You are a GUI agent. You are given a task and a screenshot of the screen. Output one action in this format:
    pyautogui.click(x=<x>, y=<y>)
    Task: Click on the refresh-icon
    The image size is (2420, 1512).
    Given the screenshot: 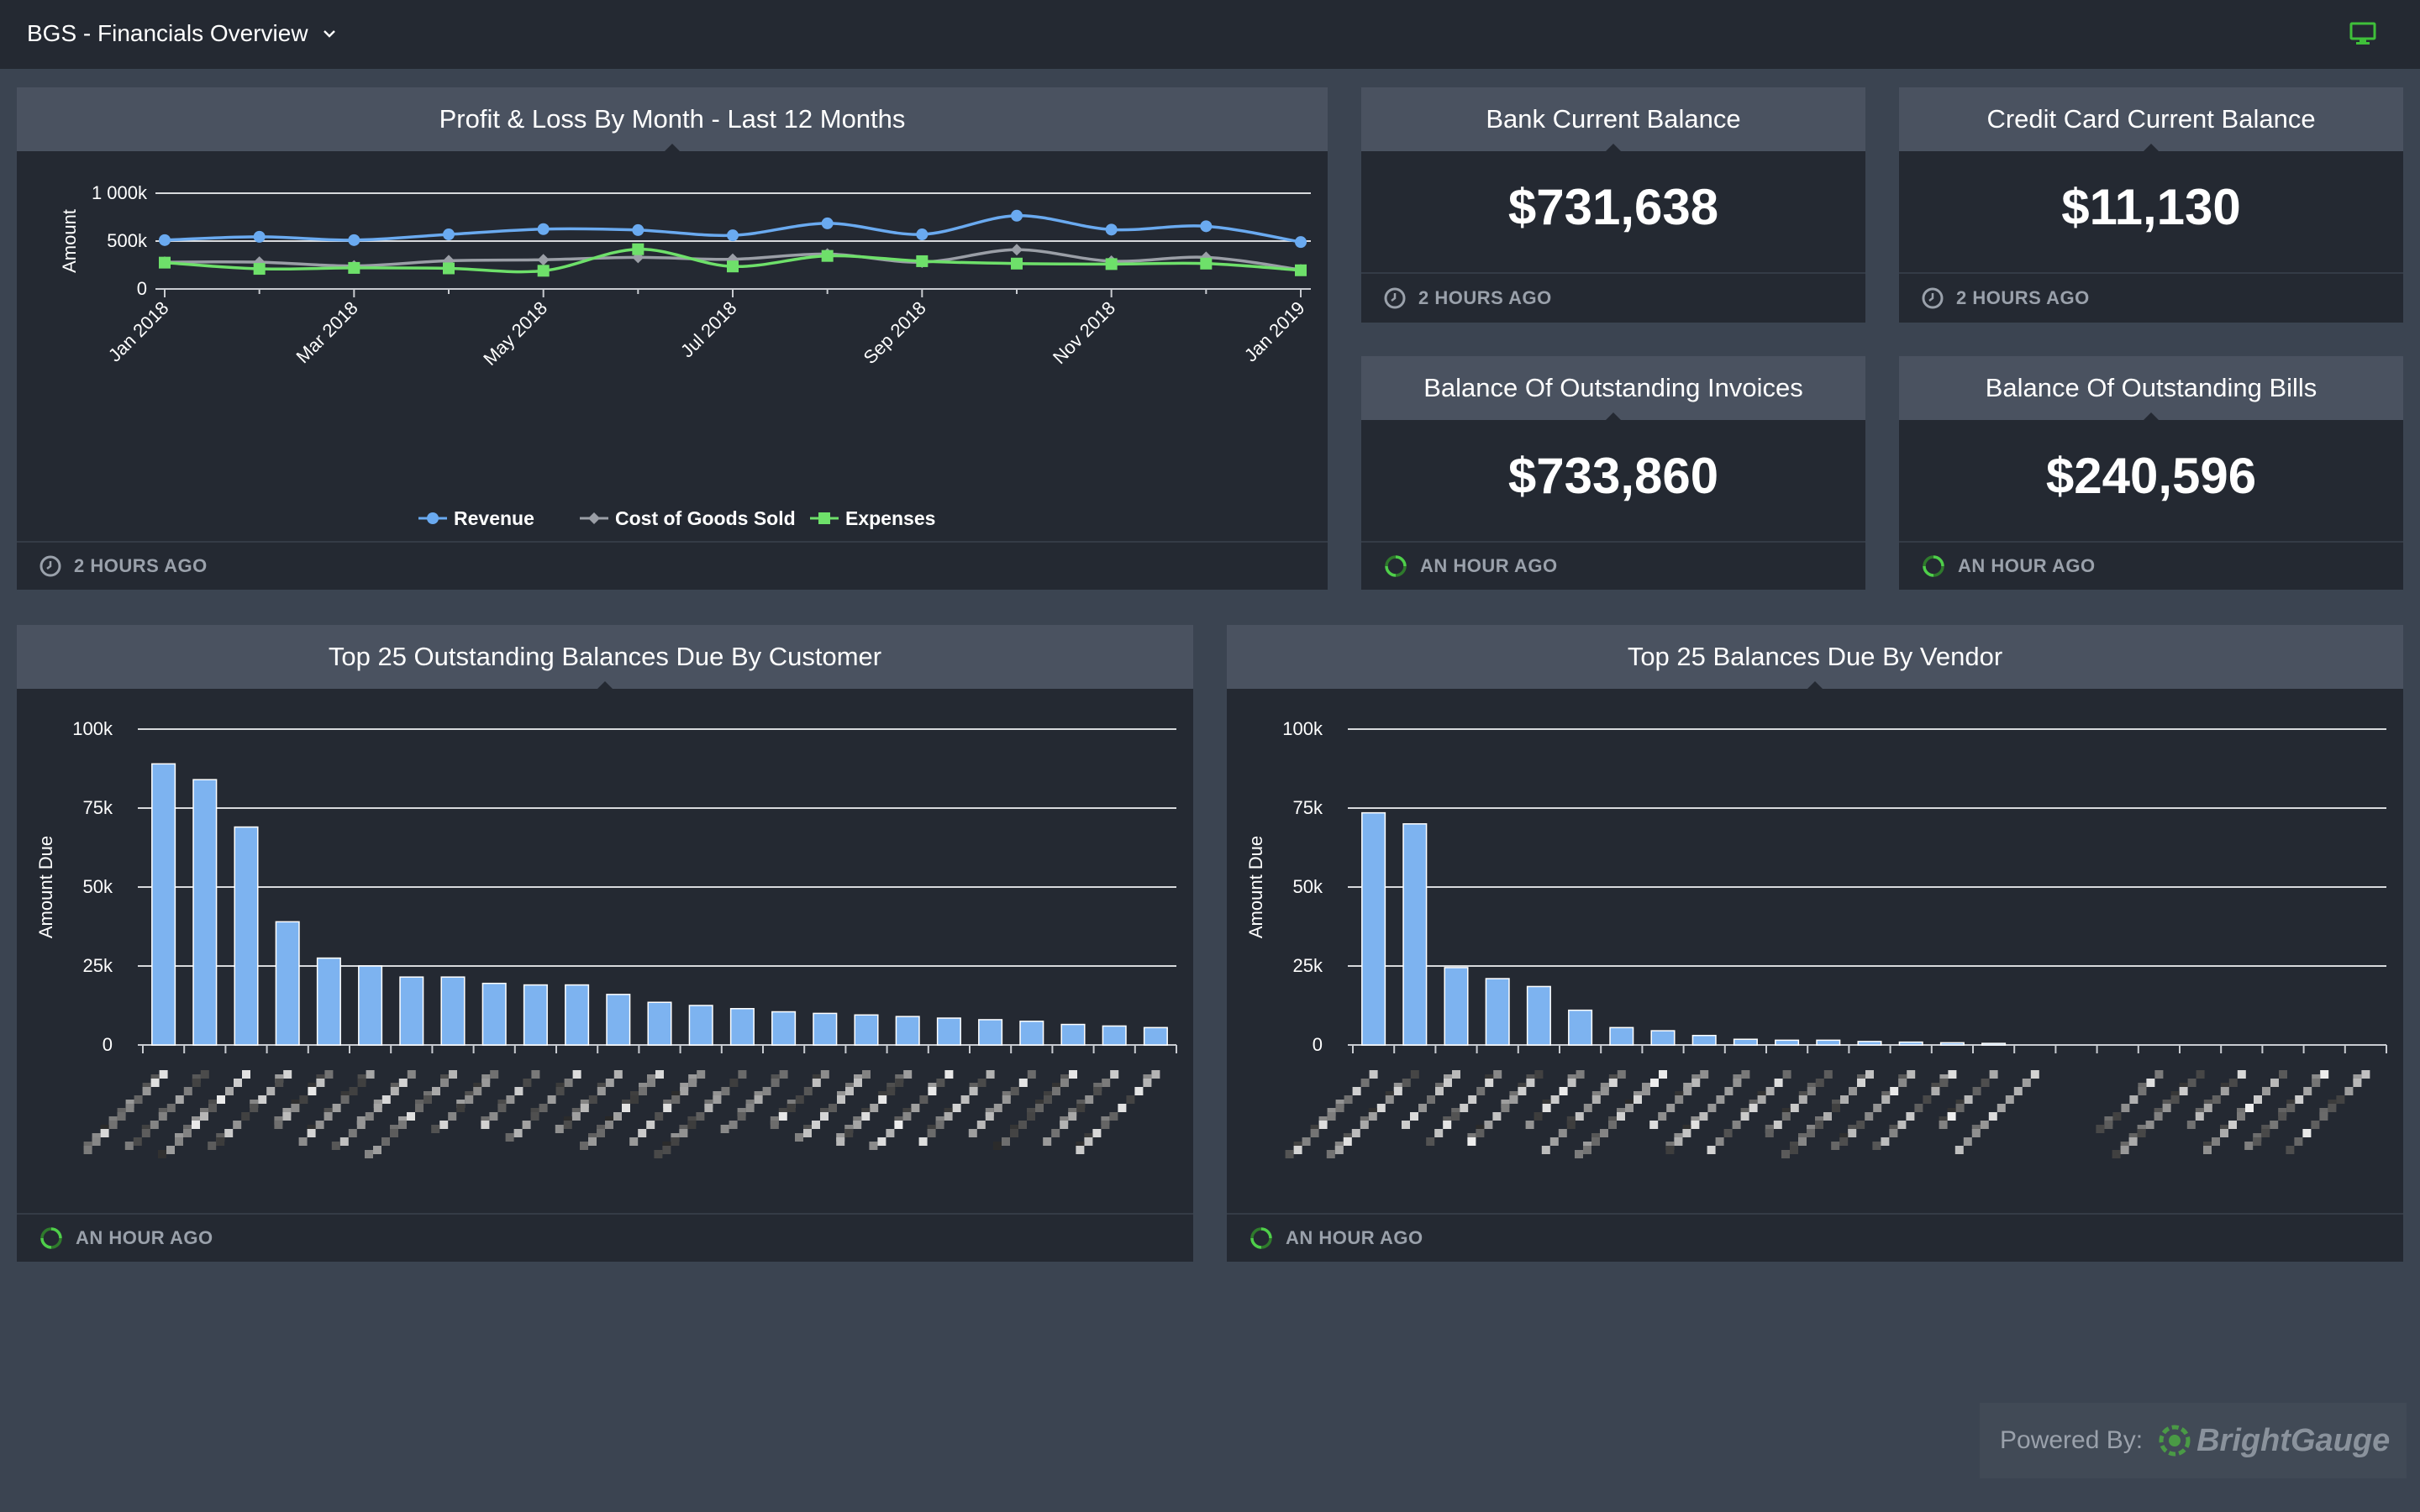 What is the action you would take?
    pyautogui.click(x=51, y=1238)
    